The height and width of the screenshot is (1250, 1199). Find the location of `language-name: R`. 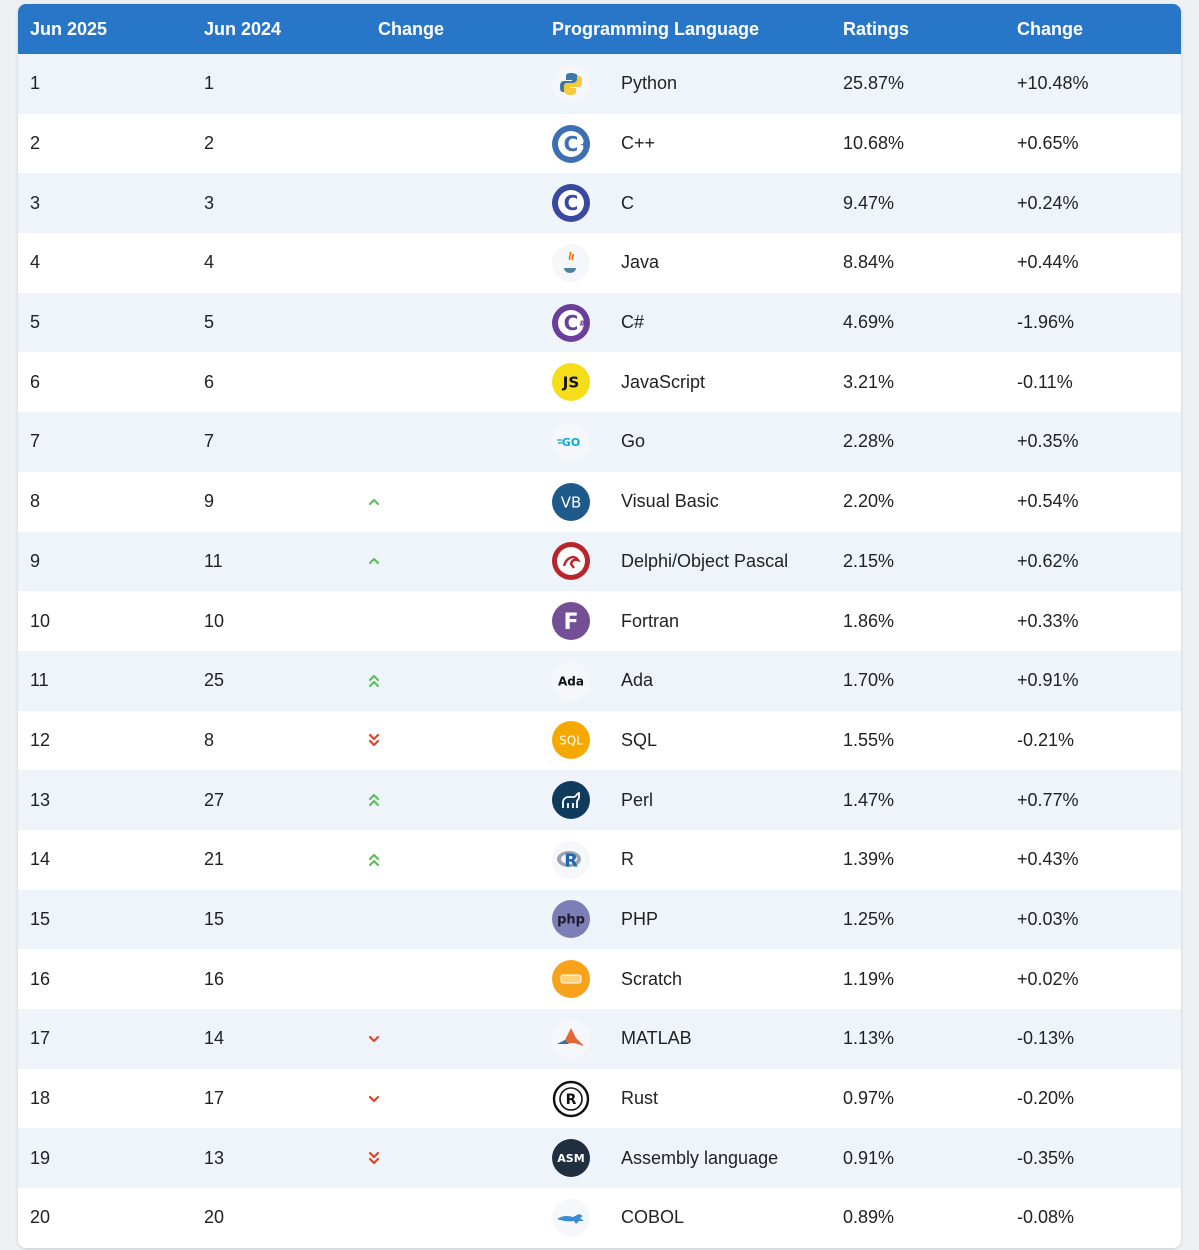

language-name: R is located at coordinates (627, 859).